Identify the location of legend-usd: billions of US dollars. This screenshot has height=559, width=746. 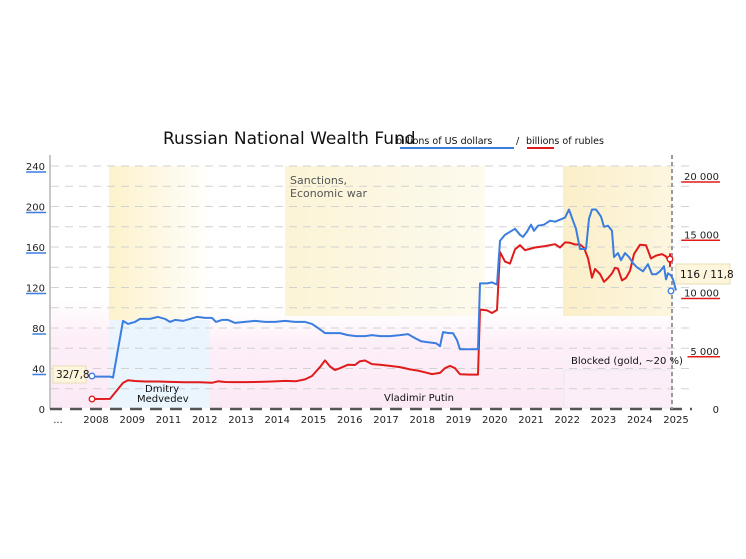
(444, 141).